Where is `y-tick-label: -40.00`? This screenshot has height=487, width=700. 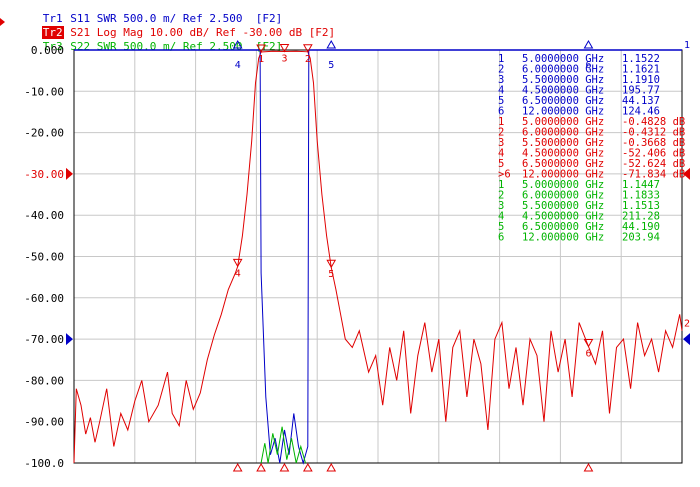
y-tick-label: -40.00 is located at coordinates (44, 215).